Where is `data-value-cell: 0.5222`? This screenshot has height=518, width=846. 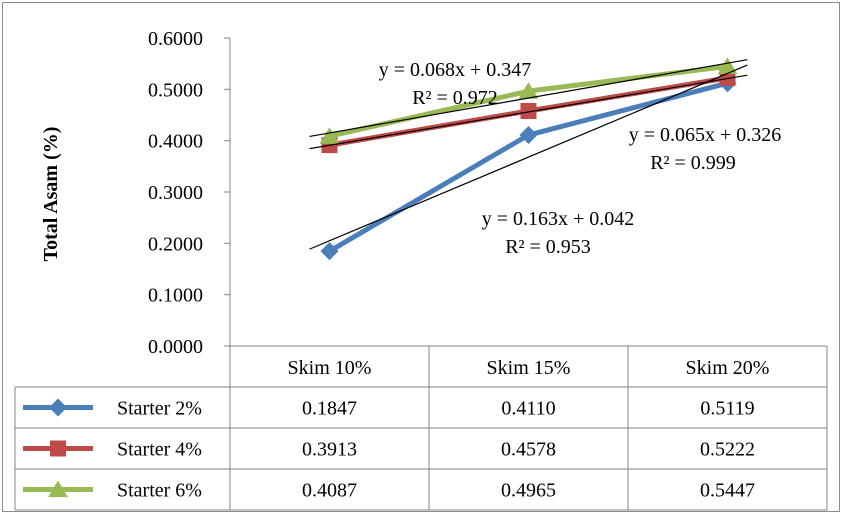 data-value-cell: 0.5222 is located at coordinates (727, 450).